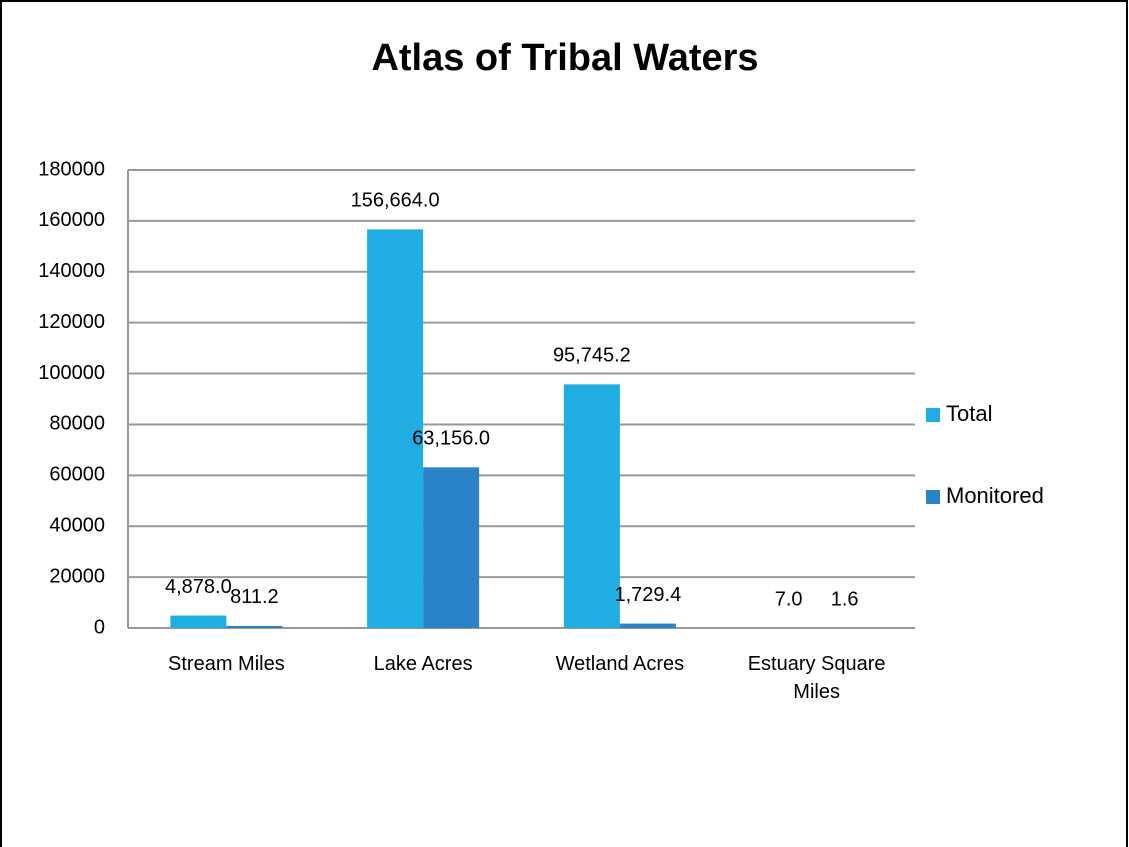 The image size is (1129, 847). Describe the element at coordinates (789, 599) in the screenshot. I see `data-label: 7.0` at that location.